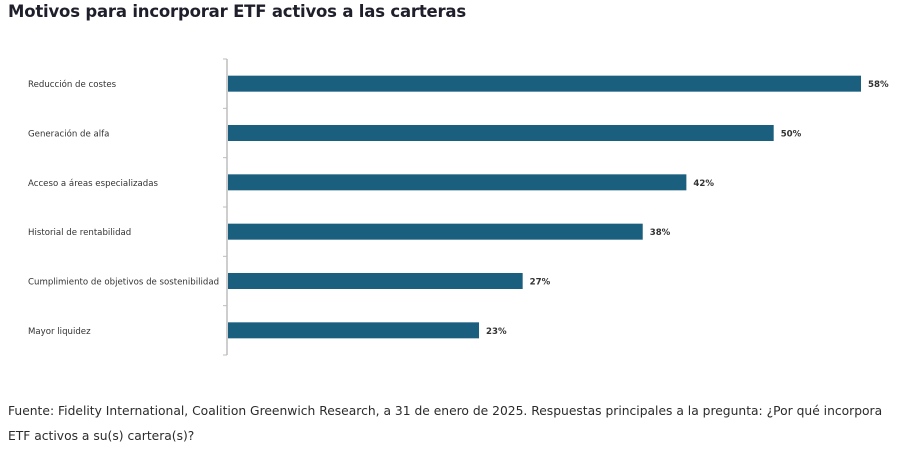 This screenshot has height=449, width=907. I want to click on value-label: 50%, so click(791, 135).